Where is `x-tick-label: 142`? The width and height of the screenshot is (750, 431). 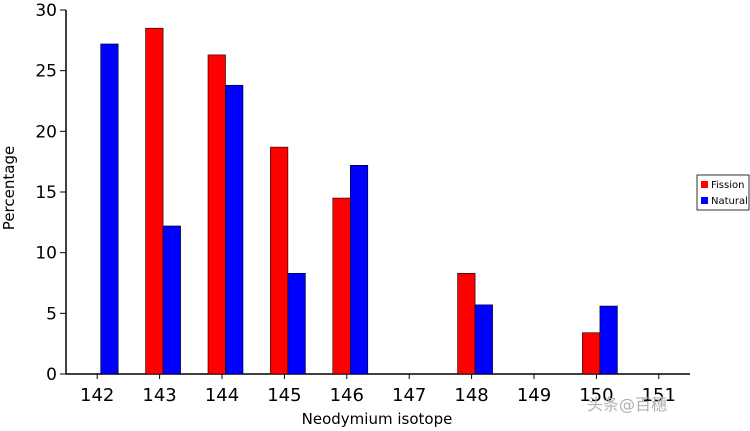 x-tick-label: 142 is located at coordinates (97, 395).